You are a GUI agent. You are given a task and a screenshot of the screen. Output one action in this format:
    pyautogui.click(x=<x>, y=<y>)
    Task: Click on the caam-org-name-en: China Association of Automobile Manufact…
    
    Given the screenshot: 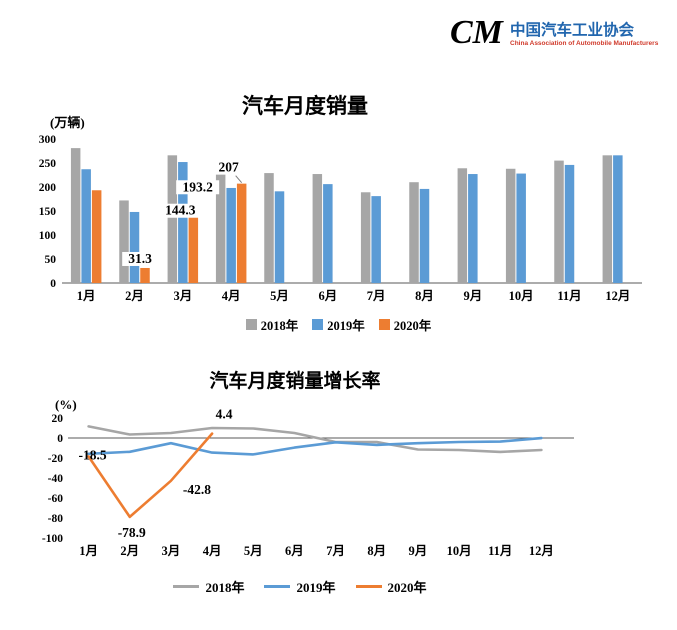 What is the action you would take?
    pyautogui.click(x=584, y=43)
    